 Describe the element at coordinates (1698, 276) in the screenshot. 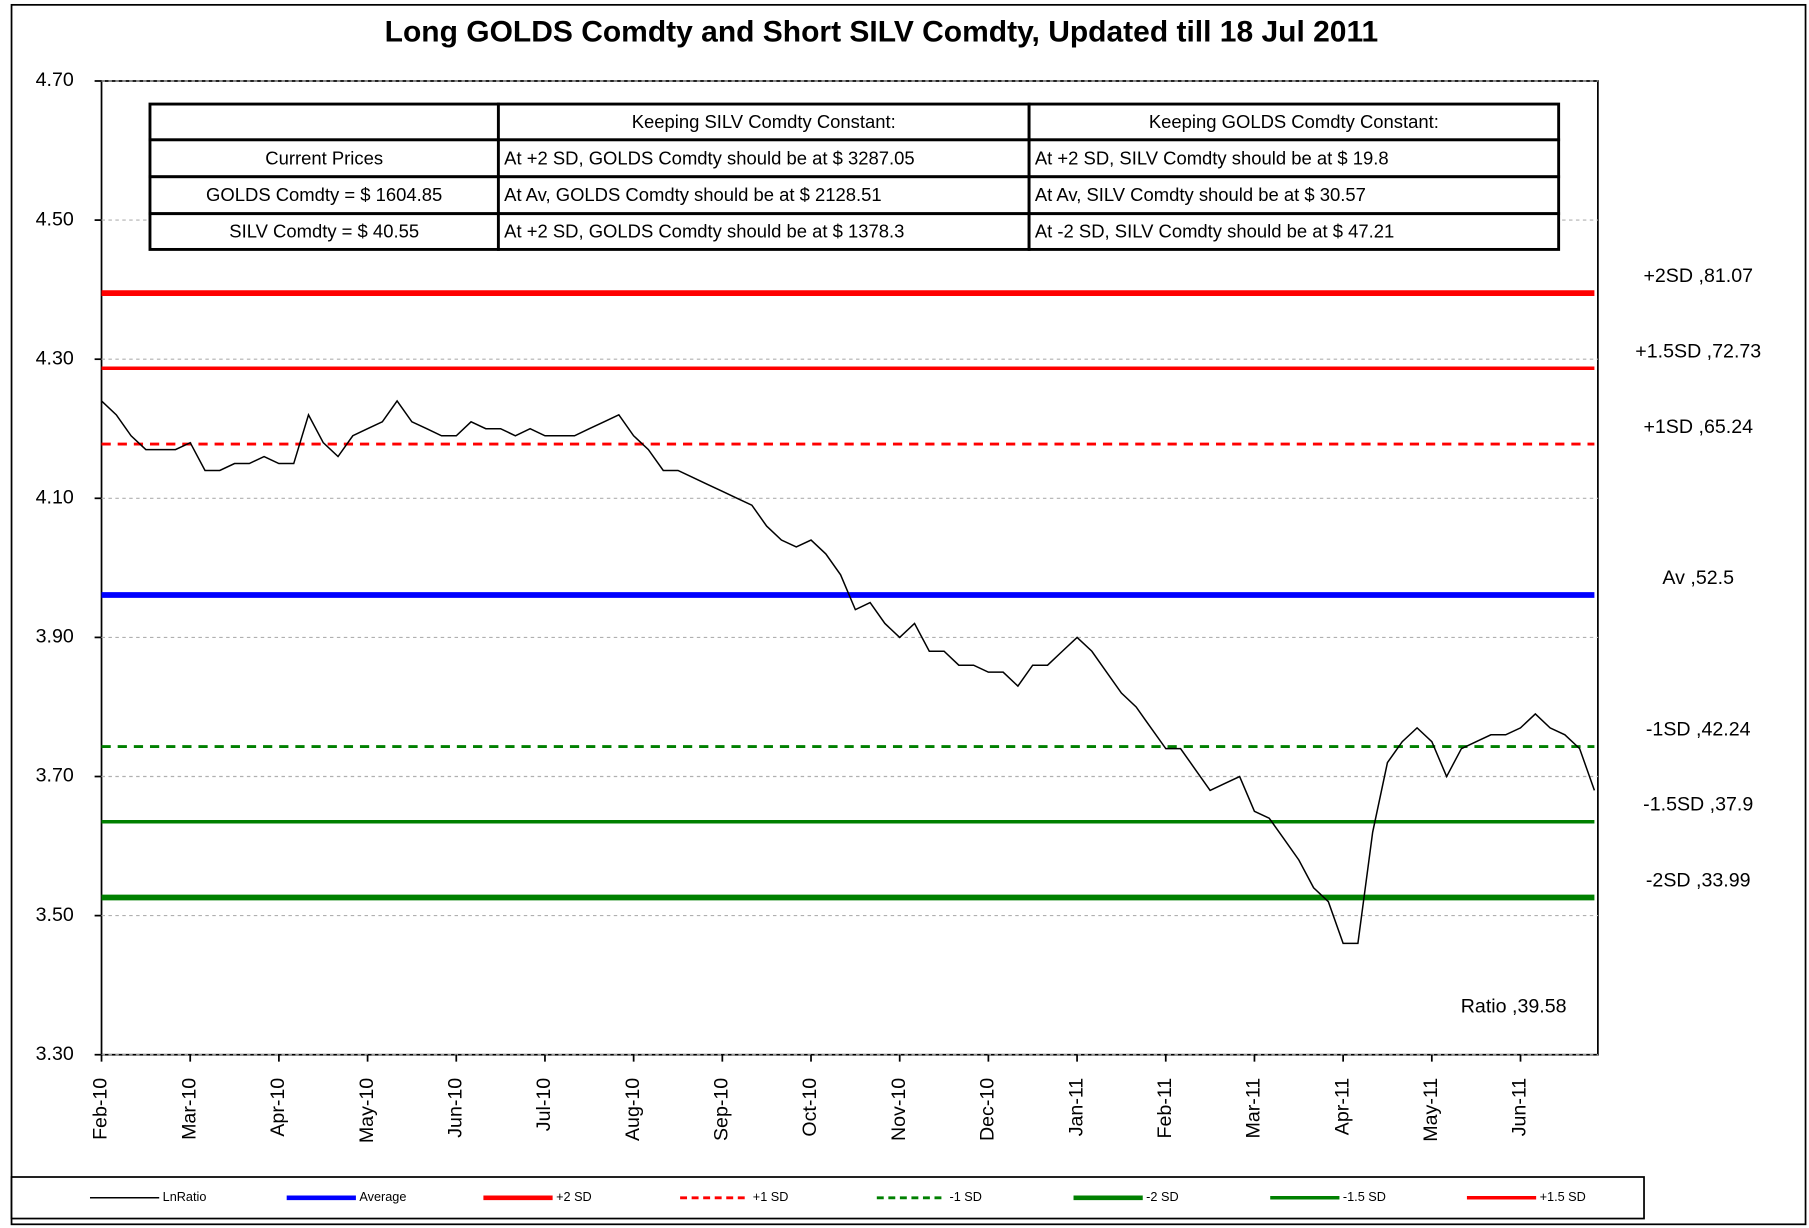

I see `level-label: +2SD ,81.07` at that location.